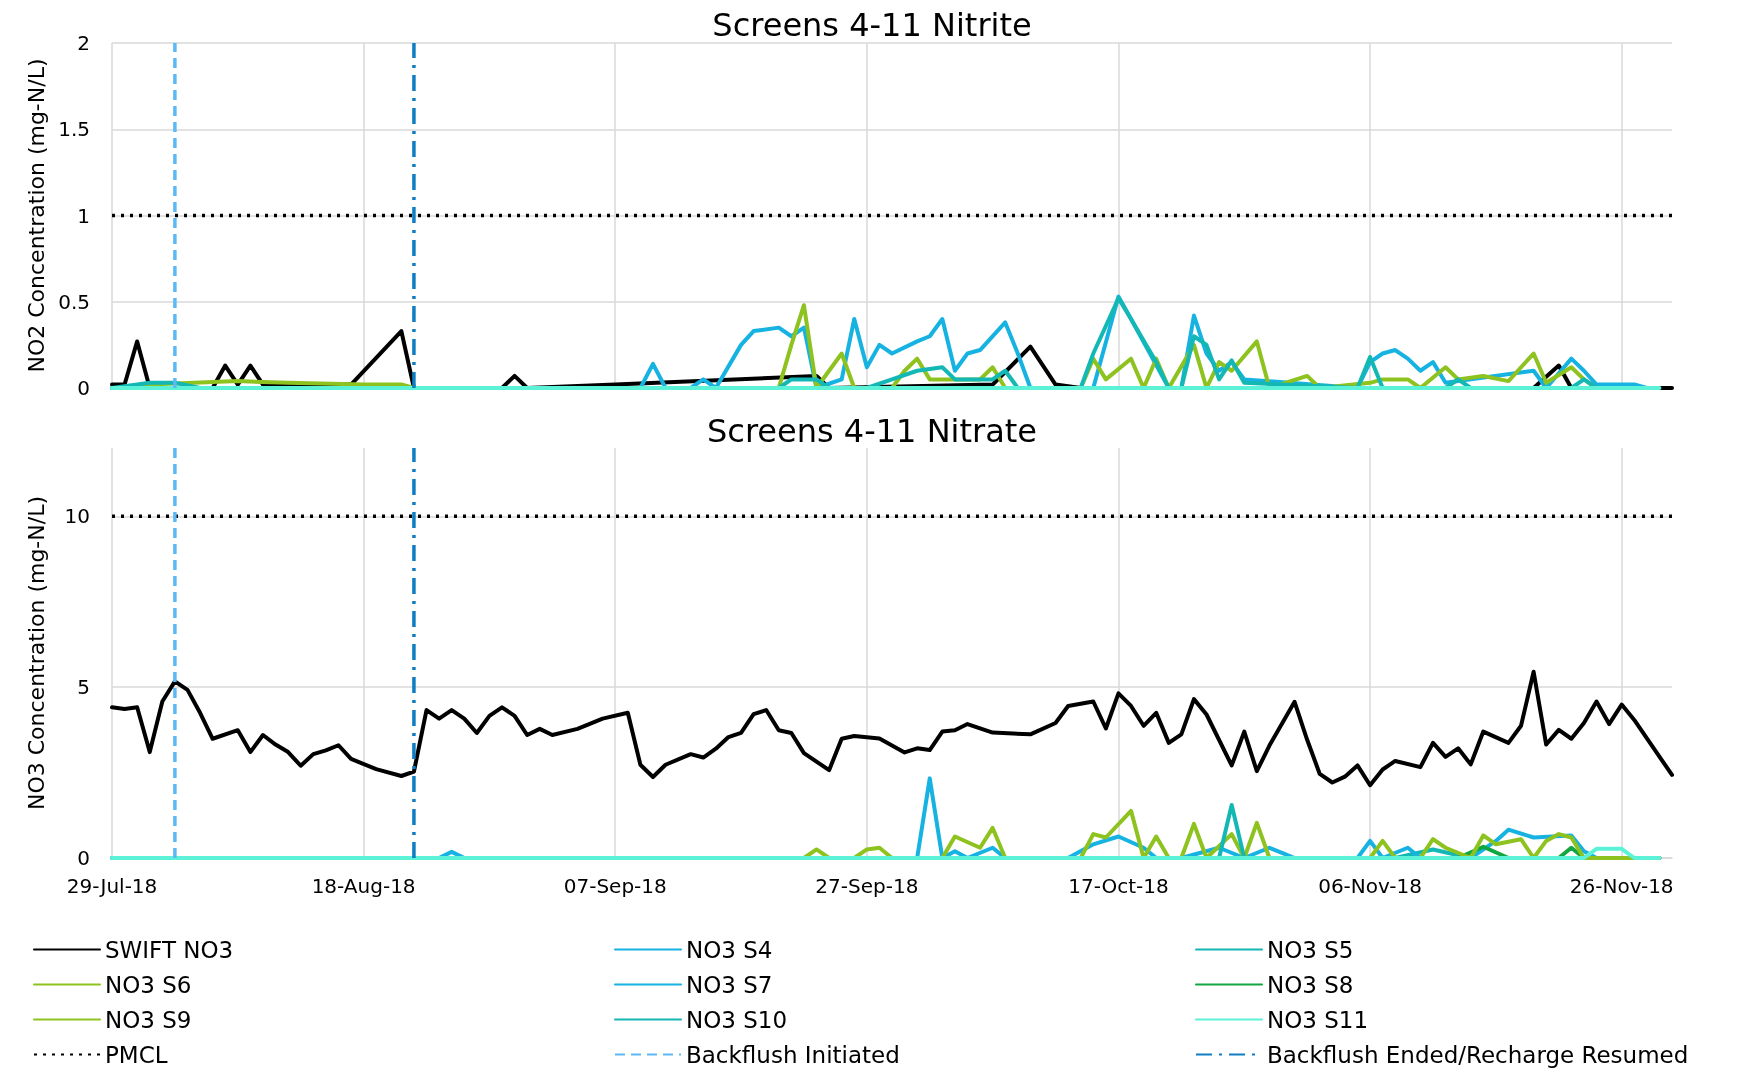 The width and height of the screenshot is (1744, 1077). What do you see at coordinates (1118, 886) in the screenshot?
I see `x-tick-label: 17-Oct-18` at bounding box center [1118, 886].